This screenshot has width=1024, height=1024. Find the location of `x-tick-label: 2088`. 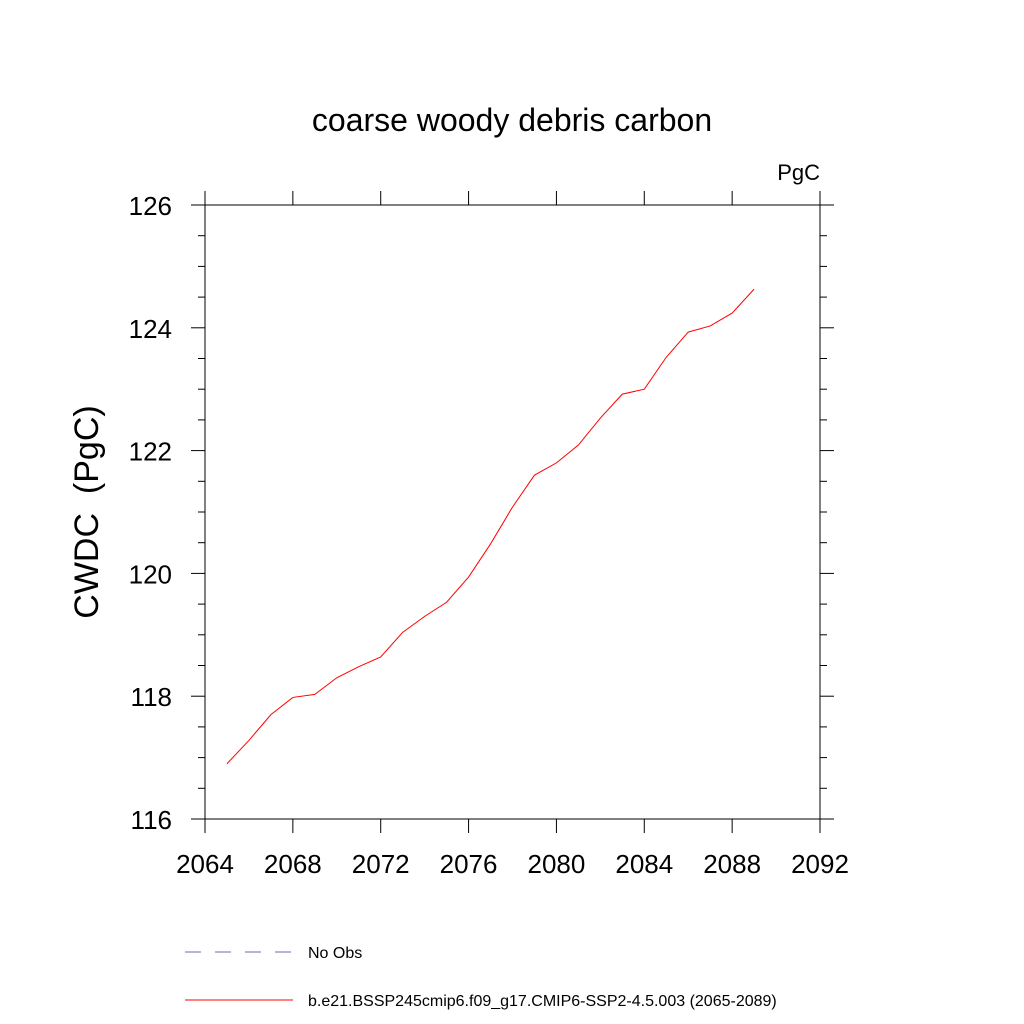

x-tick-label: 2088 is located at coordinates (732, 864).